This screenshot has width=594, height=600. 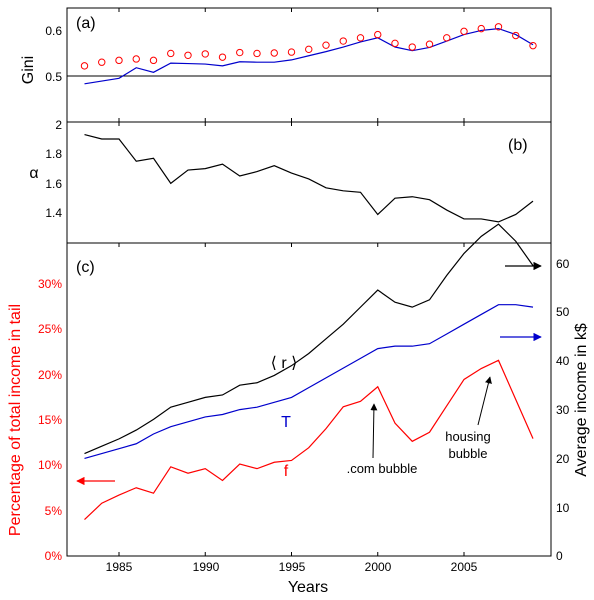 I want to click on arrow-com-bubble, so click(x=374, y=431).